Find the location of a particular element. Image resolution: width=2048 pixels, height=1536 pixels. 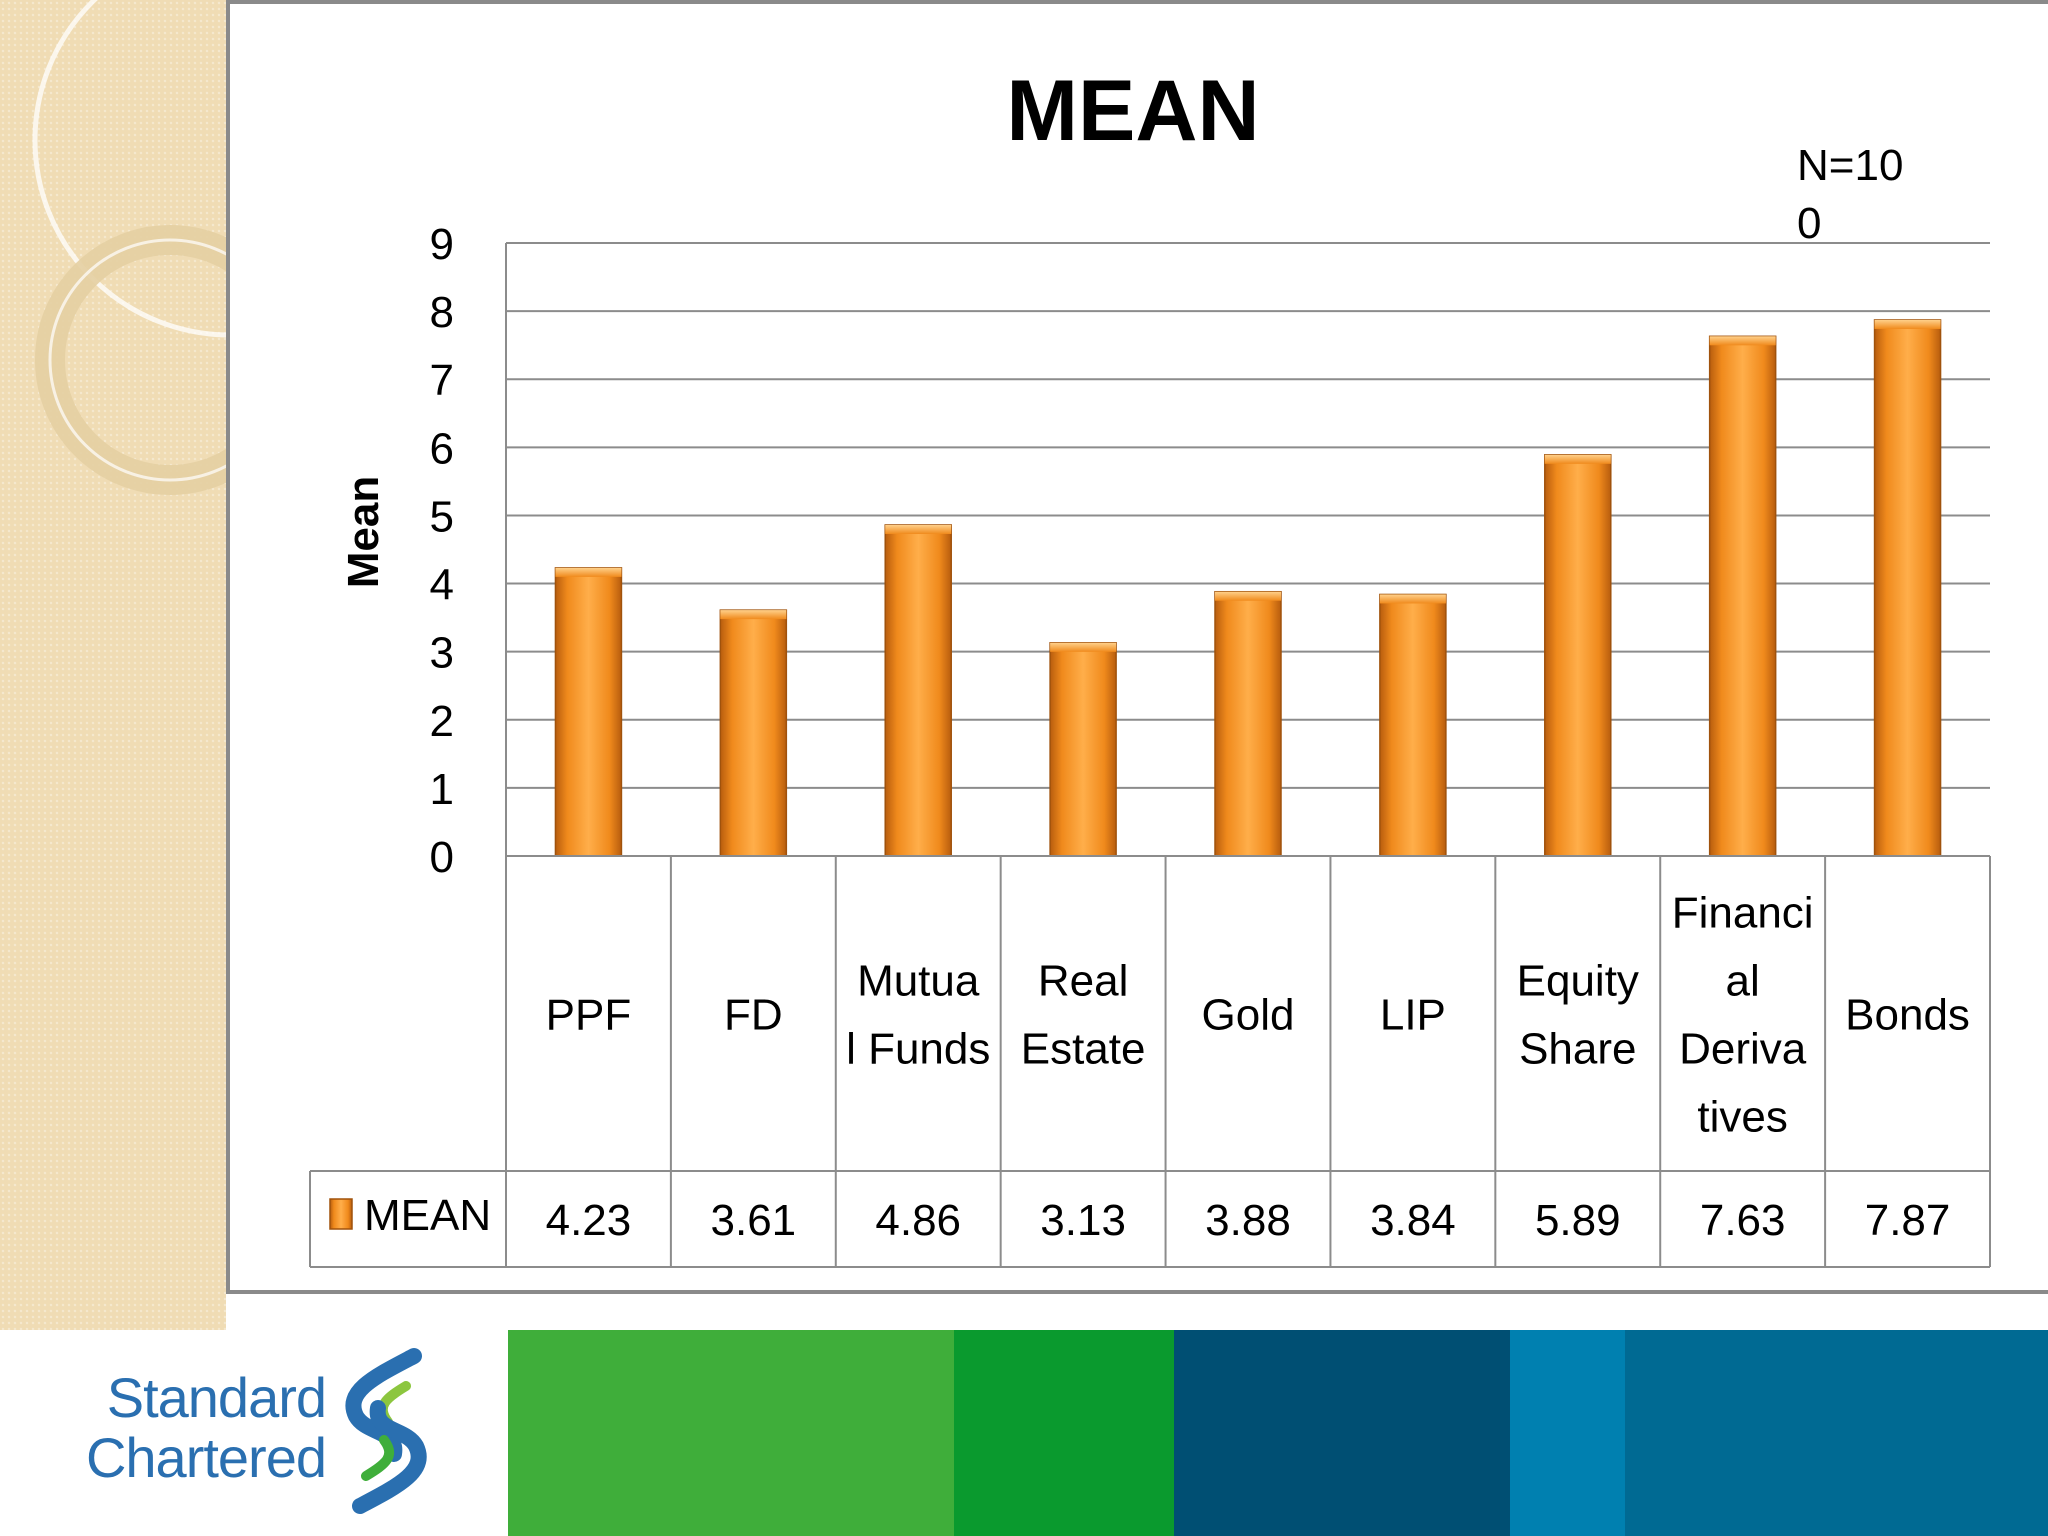

y-tick-label: 5 is located at coordinates (442, 516).